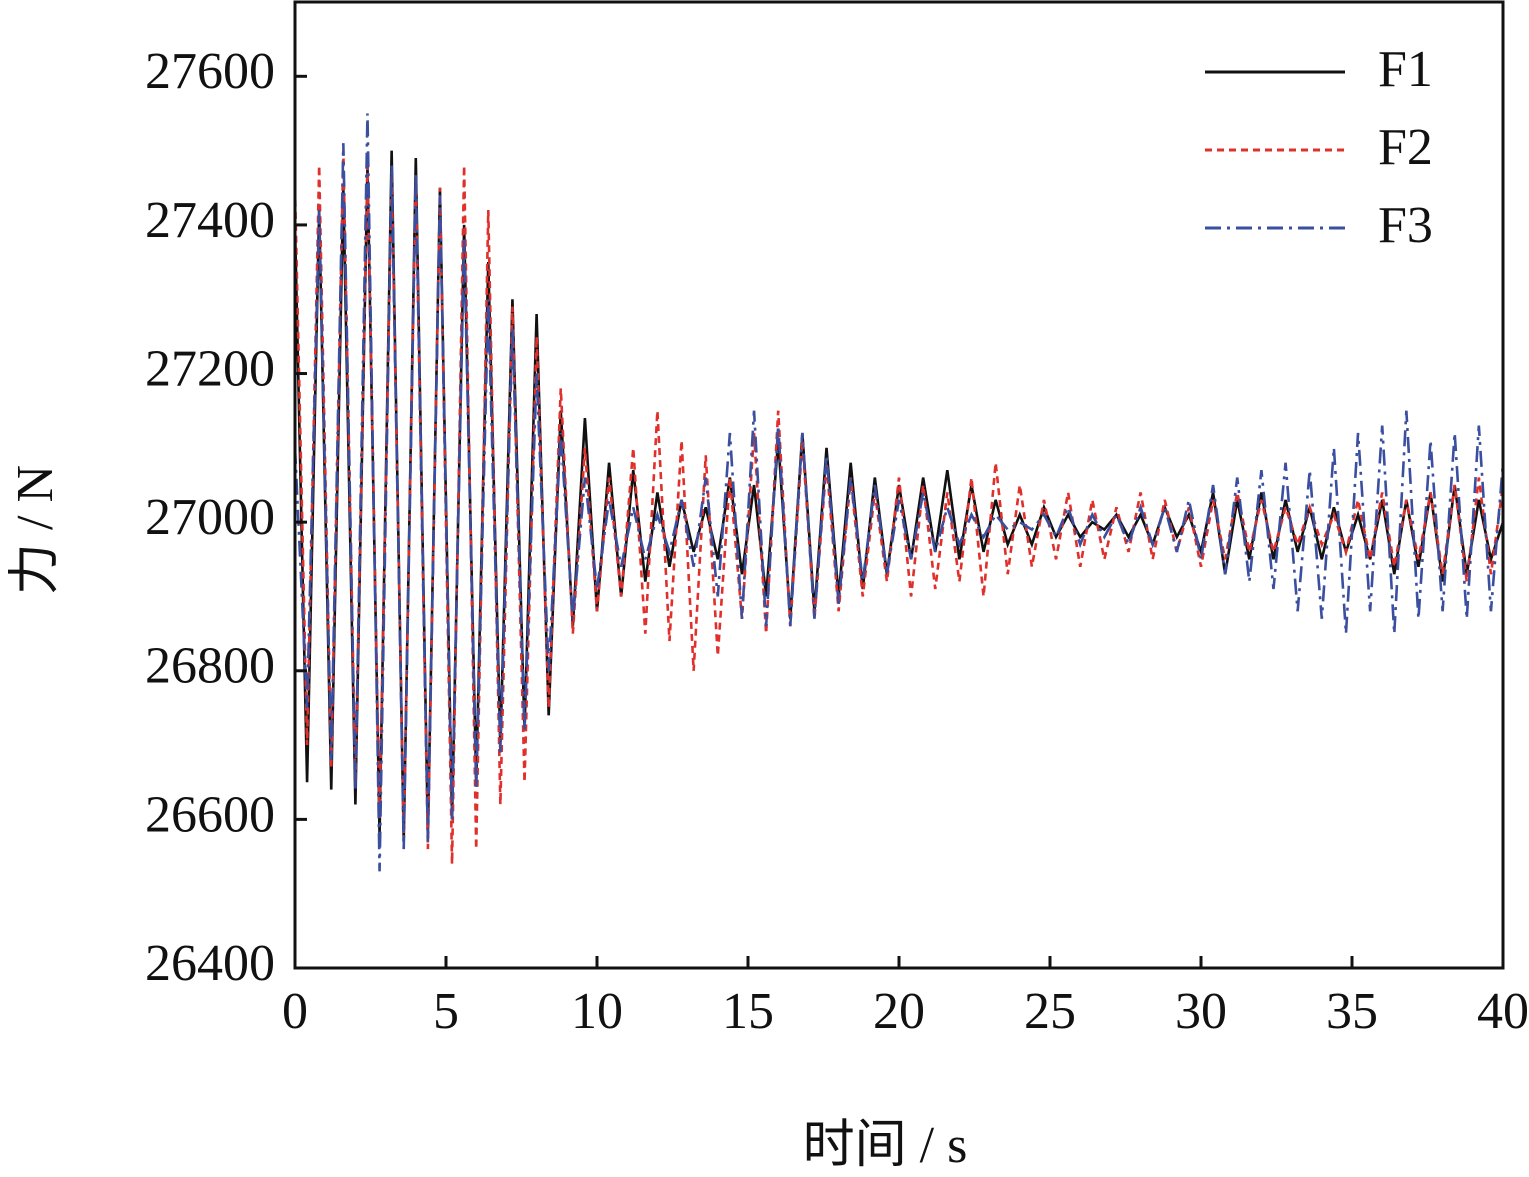  What do you see at coordinates (35, 530) in the screenshot?
I see `y-axis-label: 力 / N` at bounding box center [35, 530].